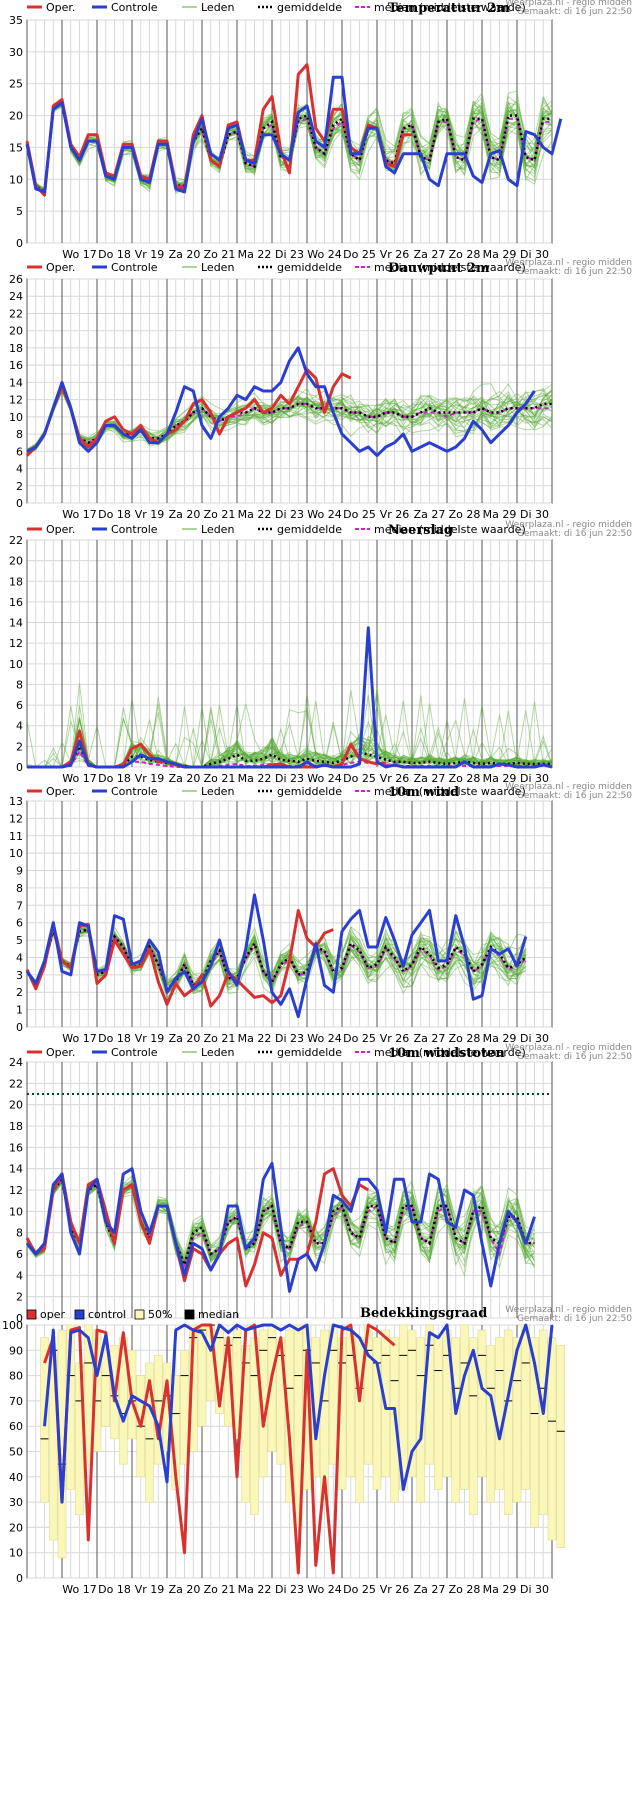  I want to click on y-tick-label: 22, so click(16, 1083).